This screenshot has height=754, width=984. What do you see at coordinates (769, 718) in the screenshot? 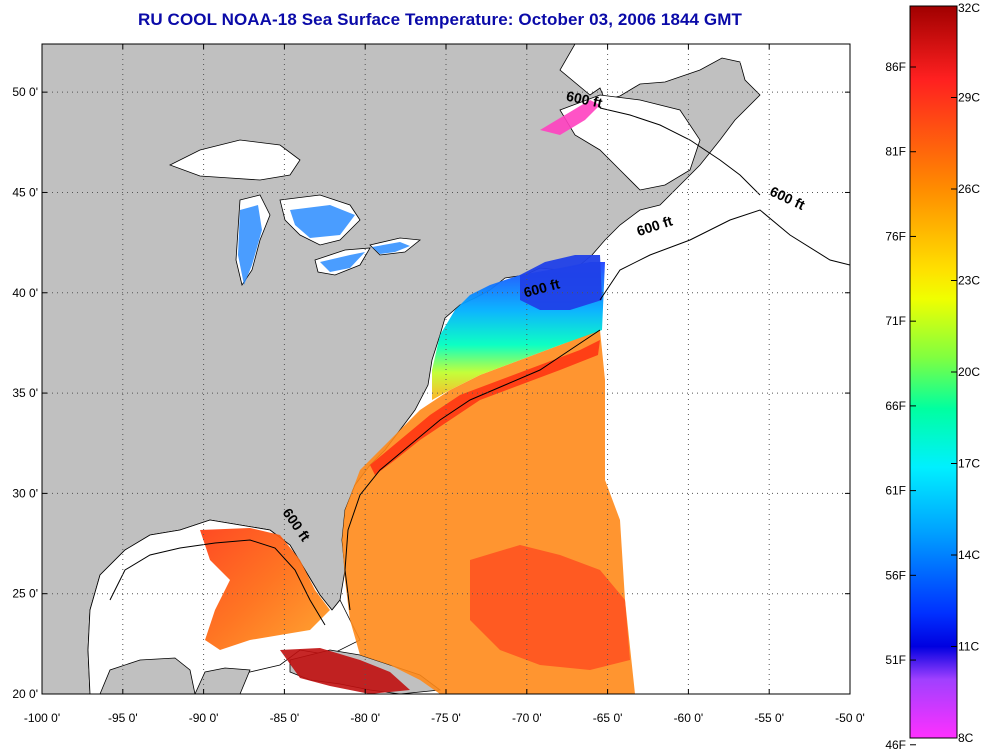
I see `lon-tick-label: -55 0'` at bounding box center [769, 718].